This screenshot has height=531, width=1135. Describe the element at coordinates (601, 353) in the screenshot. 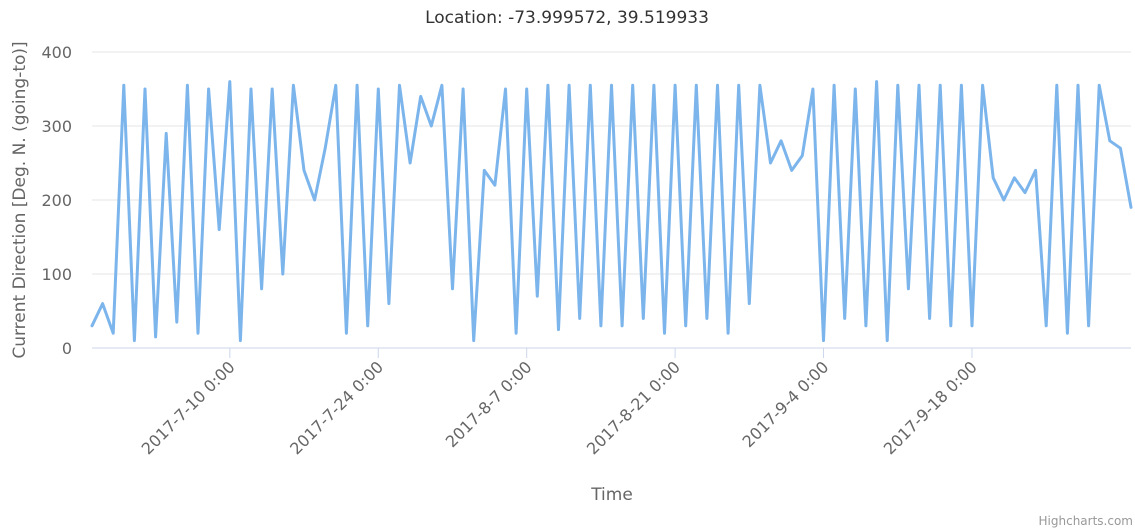

I see `x-axis-tick-marks` at that location.